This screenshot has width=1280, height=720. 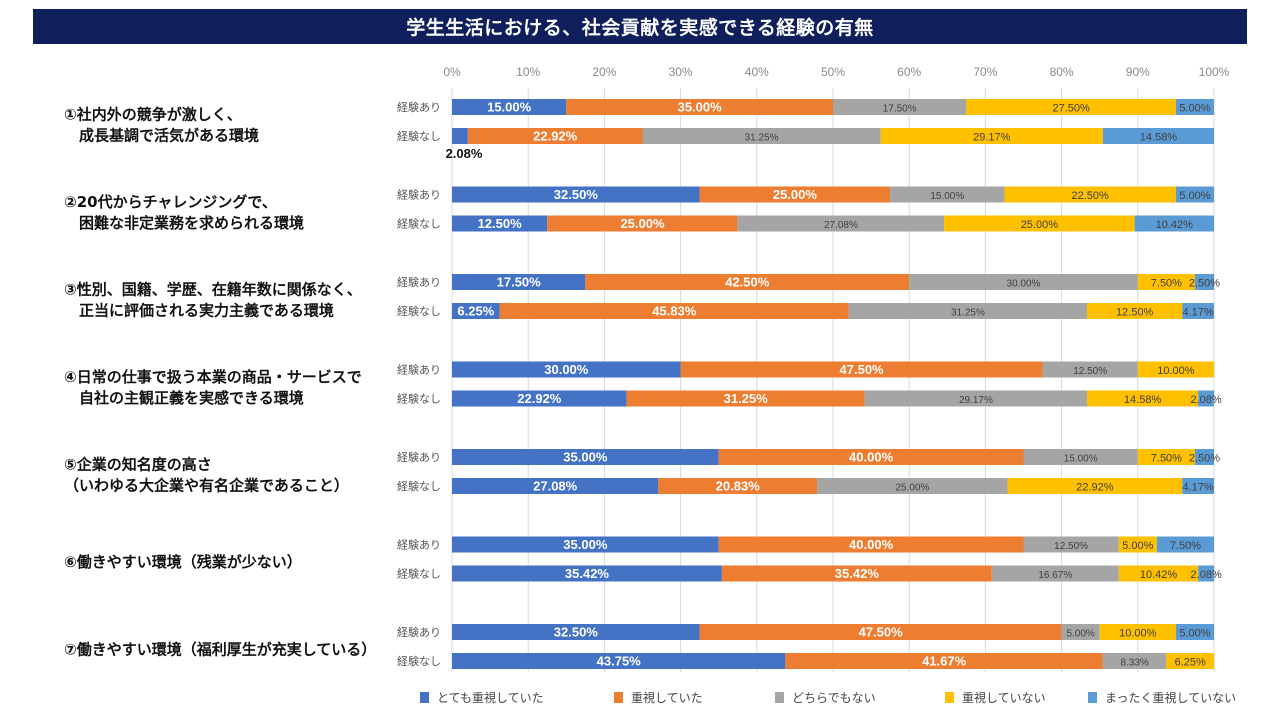 I want to click on category-label: （いわゆる大企業や有名企業であること）, so click(x=206, y=486).